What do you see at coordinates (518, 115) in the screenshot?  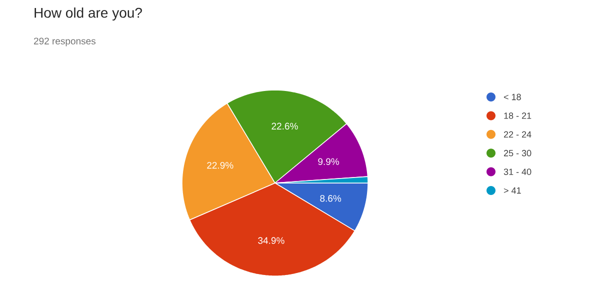 I see `legend-label: 18 - 21` at bounding box center [518, 115].